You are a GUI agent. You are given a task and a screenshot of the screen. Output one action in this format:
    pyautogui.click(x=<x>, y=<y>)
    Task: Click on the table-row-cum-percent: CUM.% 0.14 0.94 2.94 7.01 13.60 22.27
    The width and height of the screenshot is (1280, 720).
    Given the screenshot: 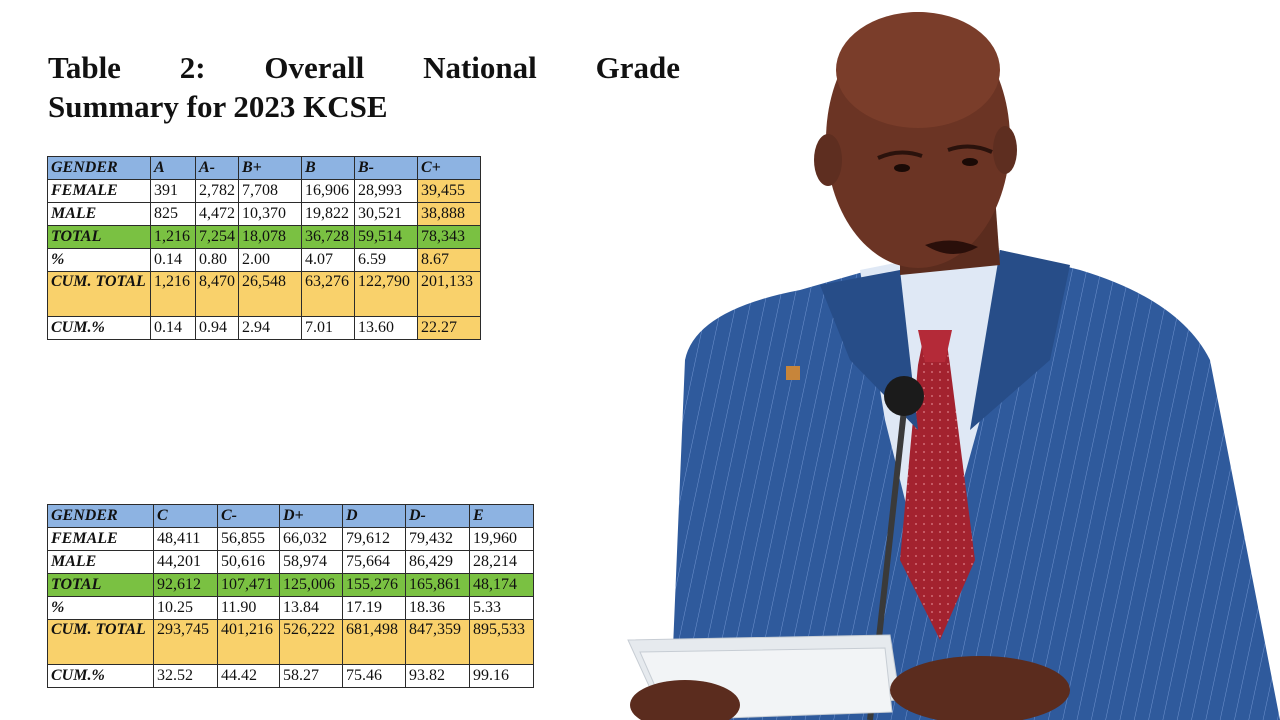 What is the action you would take?
    pyautogui.click(x=264, y=328)
    